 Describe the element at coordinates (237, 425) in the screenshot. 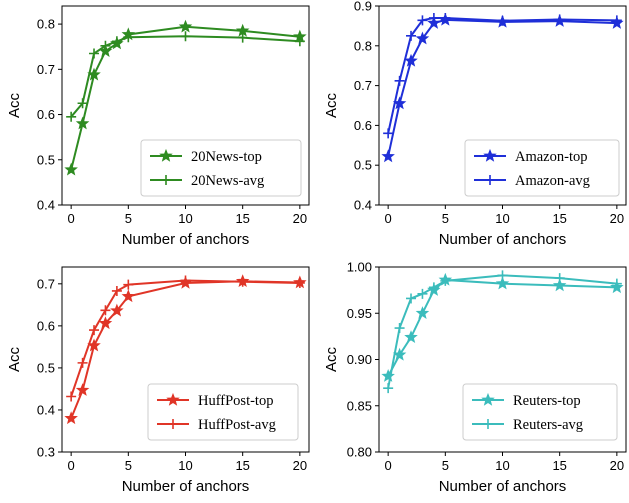

I see `legend-label: HuffPost-avg` at that location.